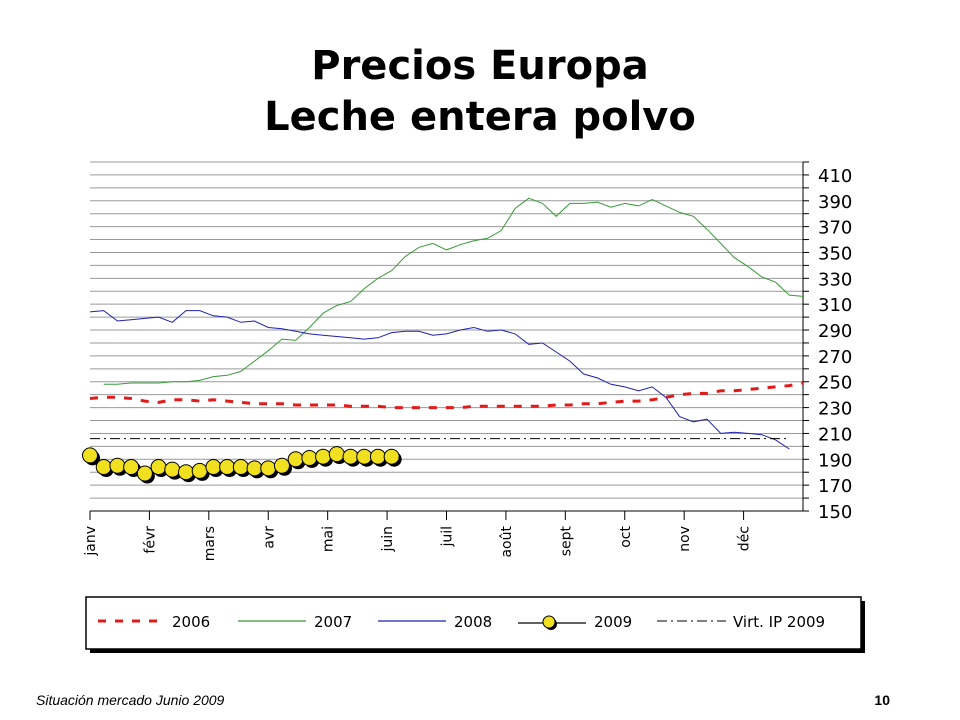 The width and height of the screenshot is (960, 720). What do you see at coordinates (835, 331) in the screenshot?
I see `y-tick-label: 290` at bounding box center [835, 331].